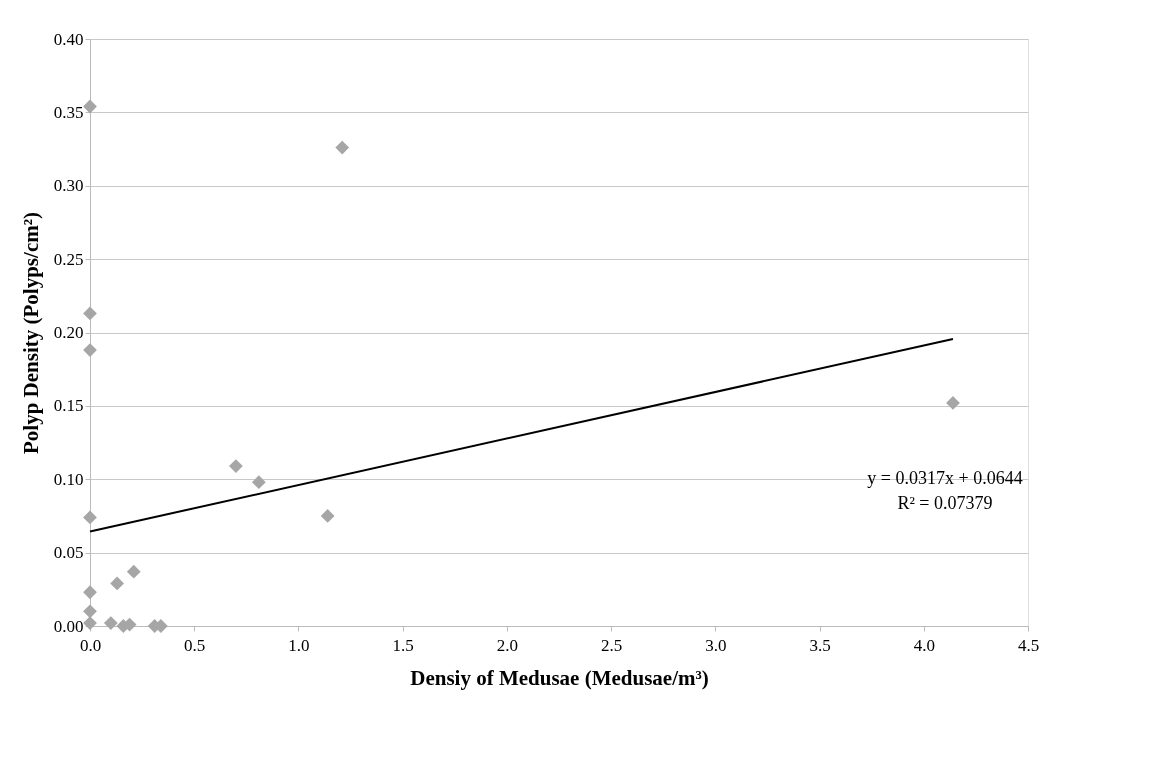 The image size is (1156, 772). I want to click on x-tick-label: 1.0, so click(299, 645).